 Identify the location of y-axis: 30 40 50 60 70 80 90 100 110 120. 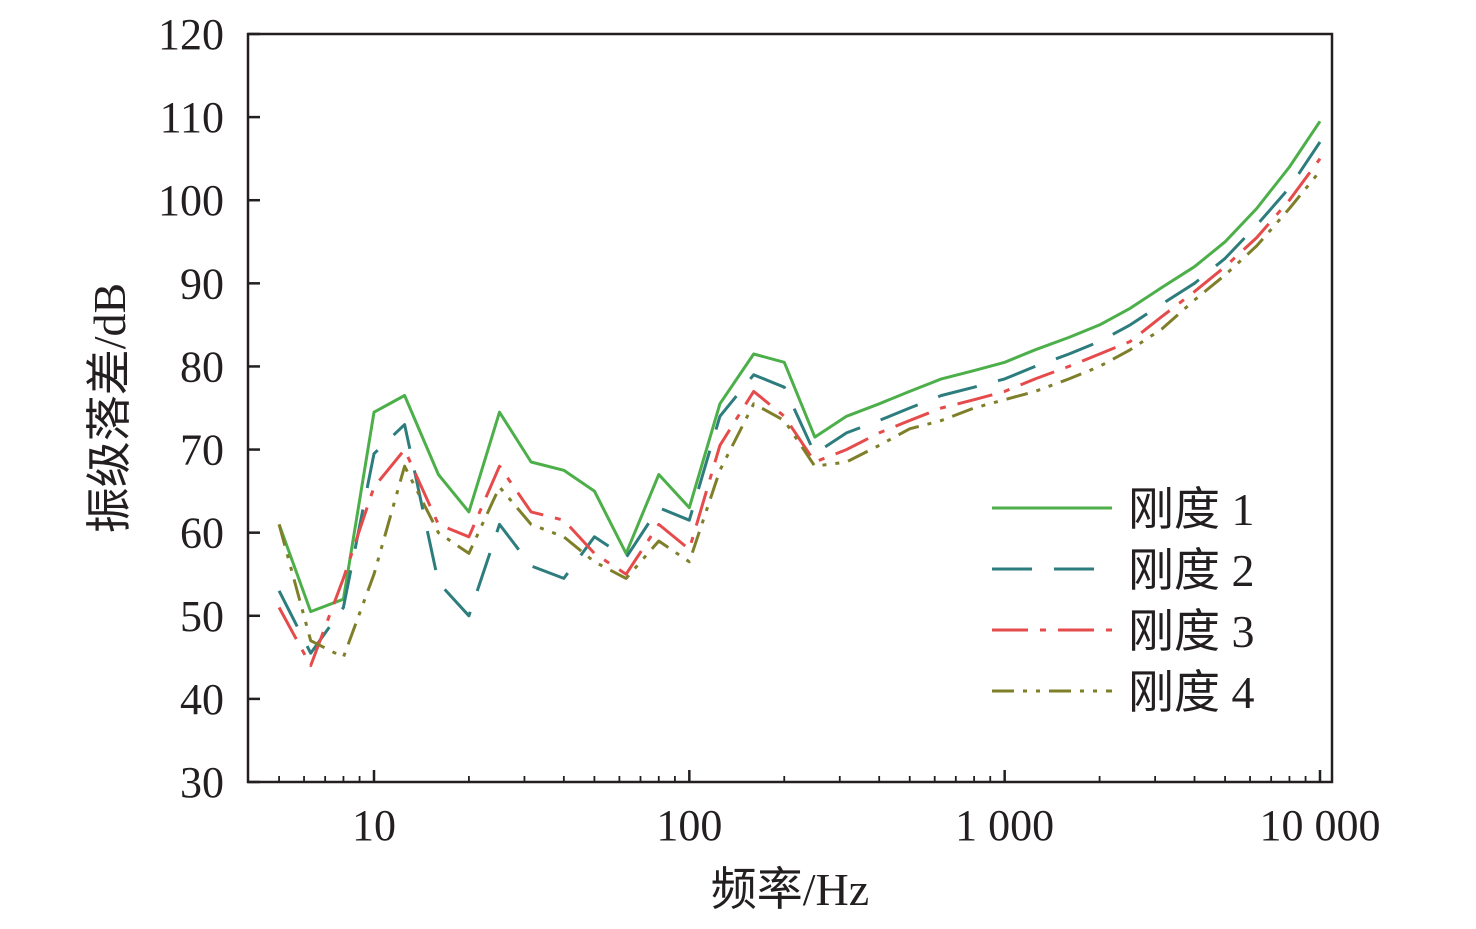
(209, 408).